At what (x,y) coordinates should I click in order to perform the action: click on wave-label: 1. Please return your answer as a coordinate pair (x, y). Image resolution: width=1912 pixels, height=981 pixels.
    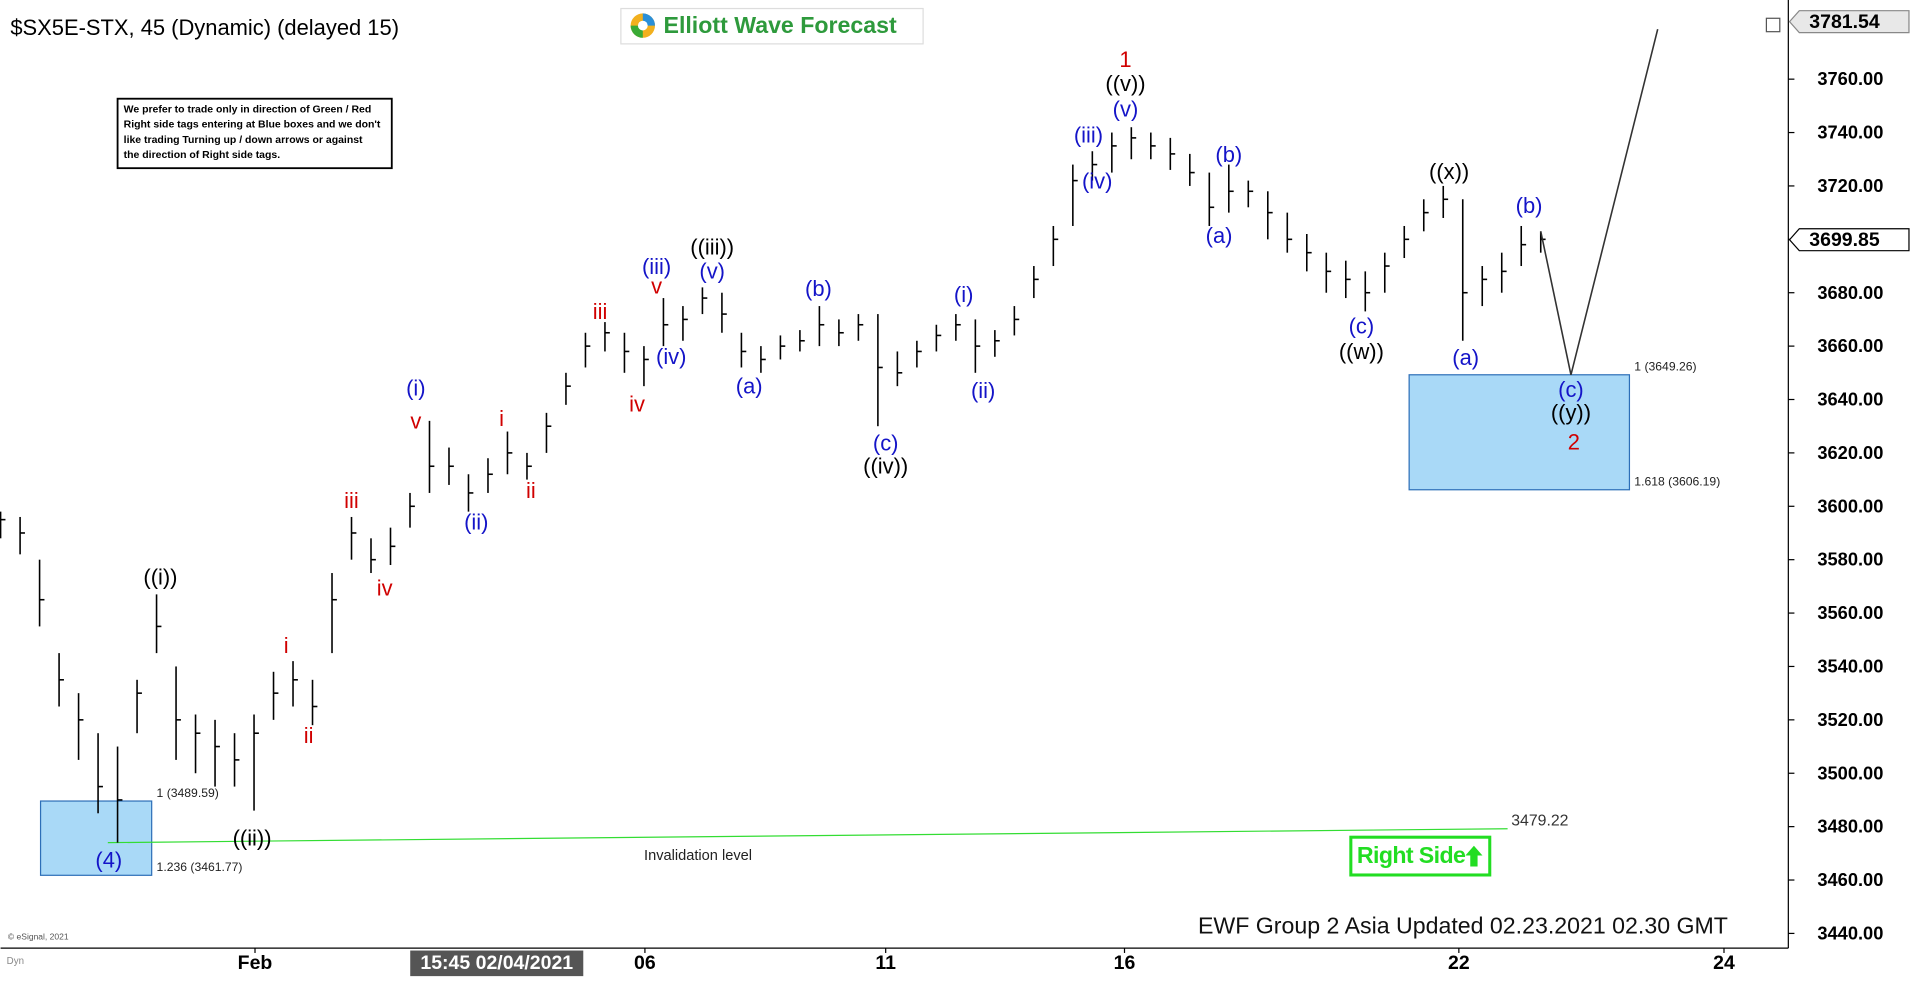
    Looking at the image, I should click on (1125, 59).